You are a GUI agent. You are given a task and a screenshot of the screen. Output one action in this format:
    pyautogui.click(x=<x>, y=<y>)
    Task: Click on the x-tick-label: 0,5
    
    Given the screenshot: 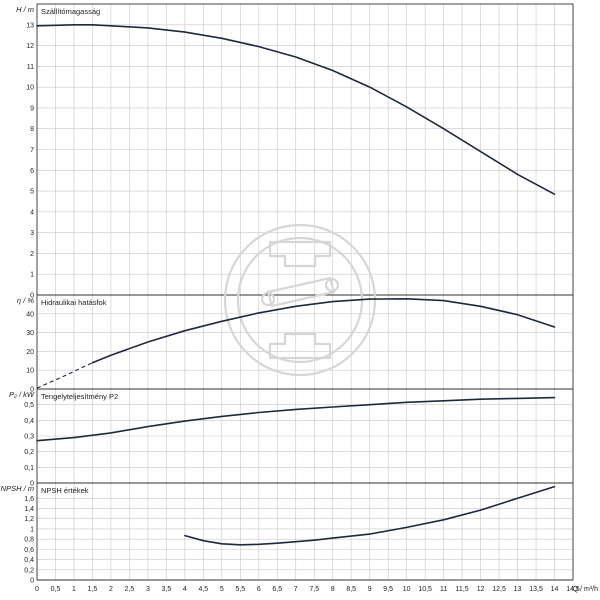 What is the action you would take?
    pyautogui.click(x=56, y=589)
    